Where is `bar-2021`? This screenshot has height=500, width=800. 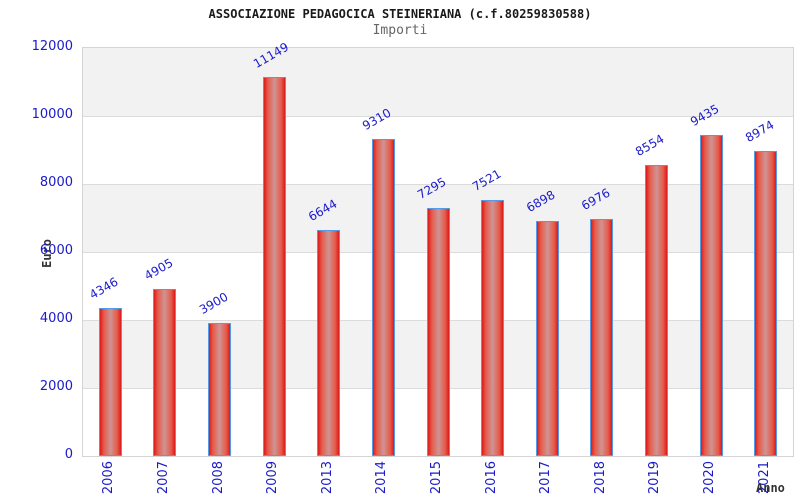 bar-2021 is located at coordinates (766, 303).